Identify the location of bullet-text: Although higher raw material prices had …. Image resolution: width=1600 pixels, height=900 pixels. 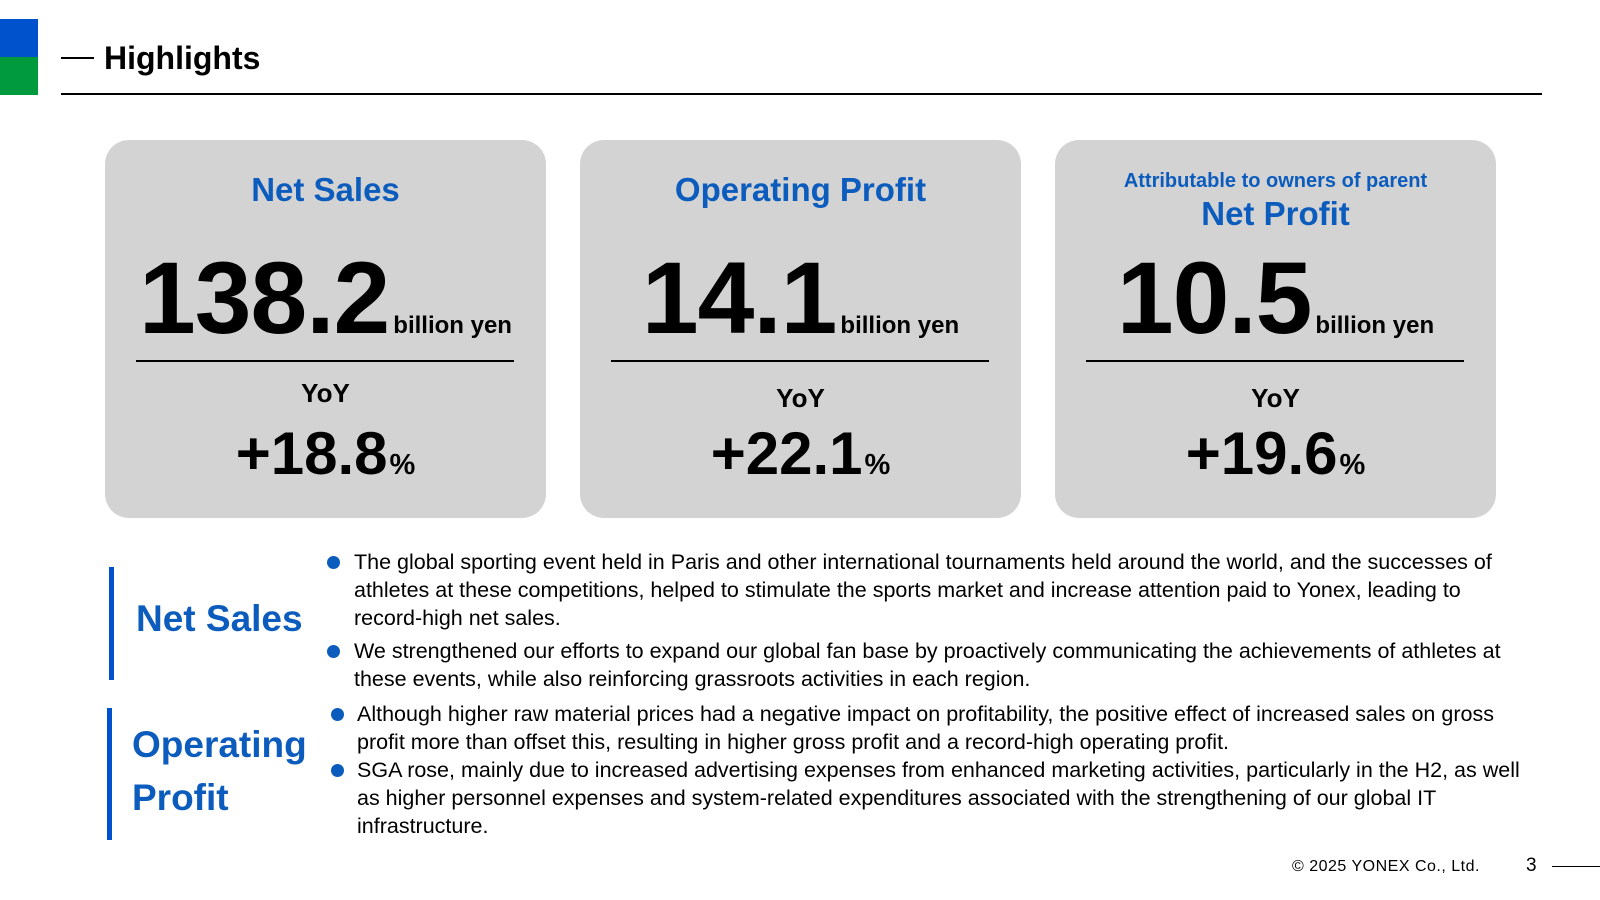
(925, 728).